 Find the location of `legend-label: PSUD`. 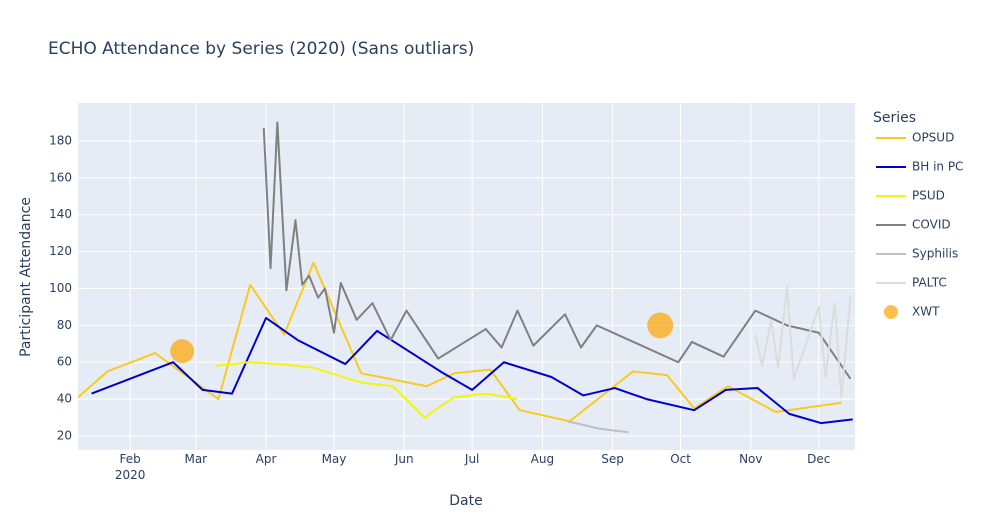

legend-label: PSUD is located at coordinates (928, 196).